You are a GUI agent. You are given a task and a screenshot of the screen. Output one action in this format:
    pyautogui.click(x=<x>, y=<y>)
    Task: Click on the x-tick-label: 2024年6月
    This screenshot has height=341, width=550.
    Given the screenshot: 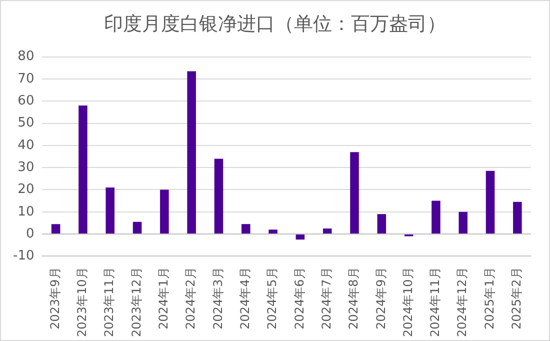 What is the action you would take?
    pyautogui.click(x=299, y=298)
    